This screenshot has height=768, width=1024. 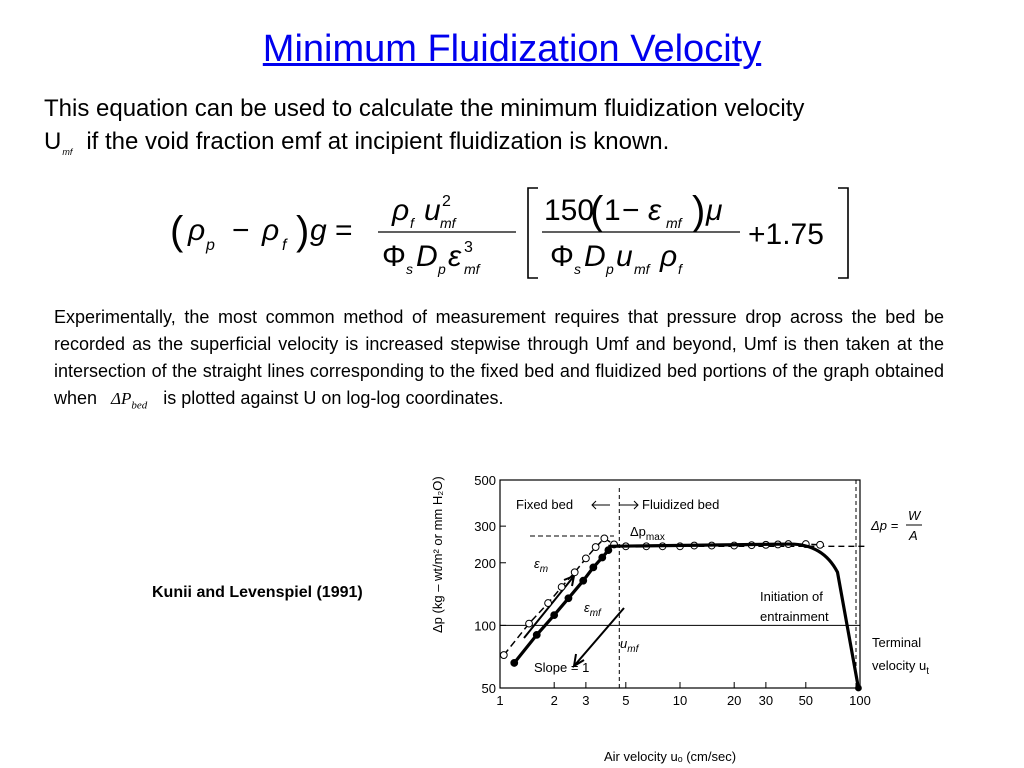 What do you see at coordinates (593, 609) in the screenshot?
I see `eps-mf-label: εmf` at bounding box center [593, 609].